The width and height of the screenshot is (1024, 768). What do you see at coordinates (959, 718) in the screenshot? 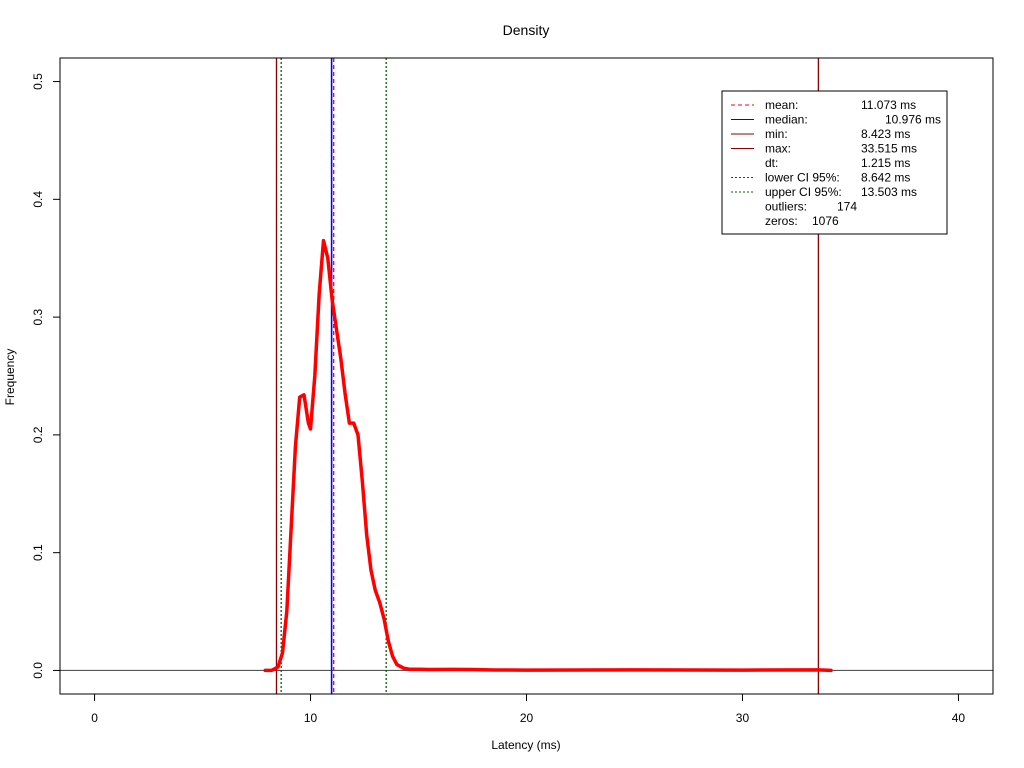
I see `x-tick-label: 40` at bounding box center [959, 718].